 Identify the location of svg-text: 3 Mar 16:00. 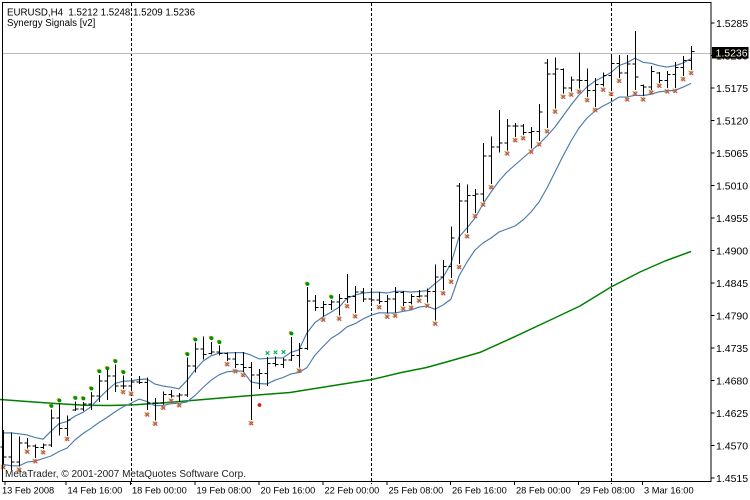
(669, 491).